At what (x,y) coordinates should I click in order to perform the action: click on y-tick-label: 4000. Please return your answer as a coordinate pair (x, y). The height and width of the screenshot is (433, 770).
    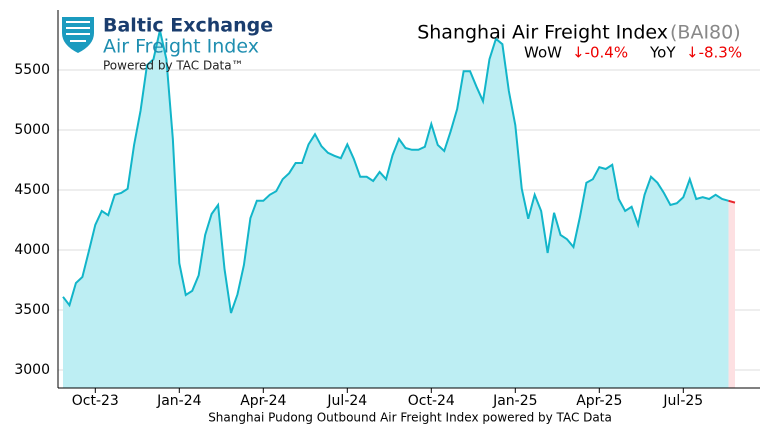
    Looking at the image, I should click on (32, 250).